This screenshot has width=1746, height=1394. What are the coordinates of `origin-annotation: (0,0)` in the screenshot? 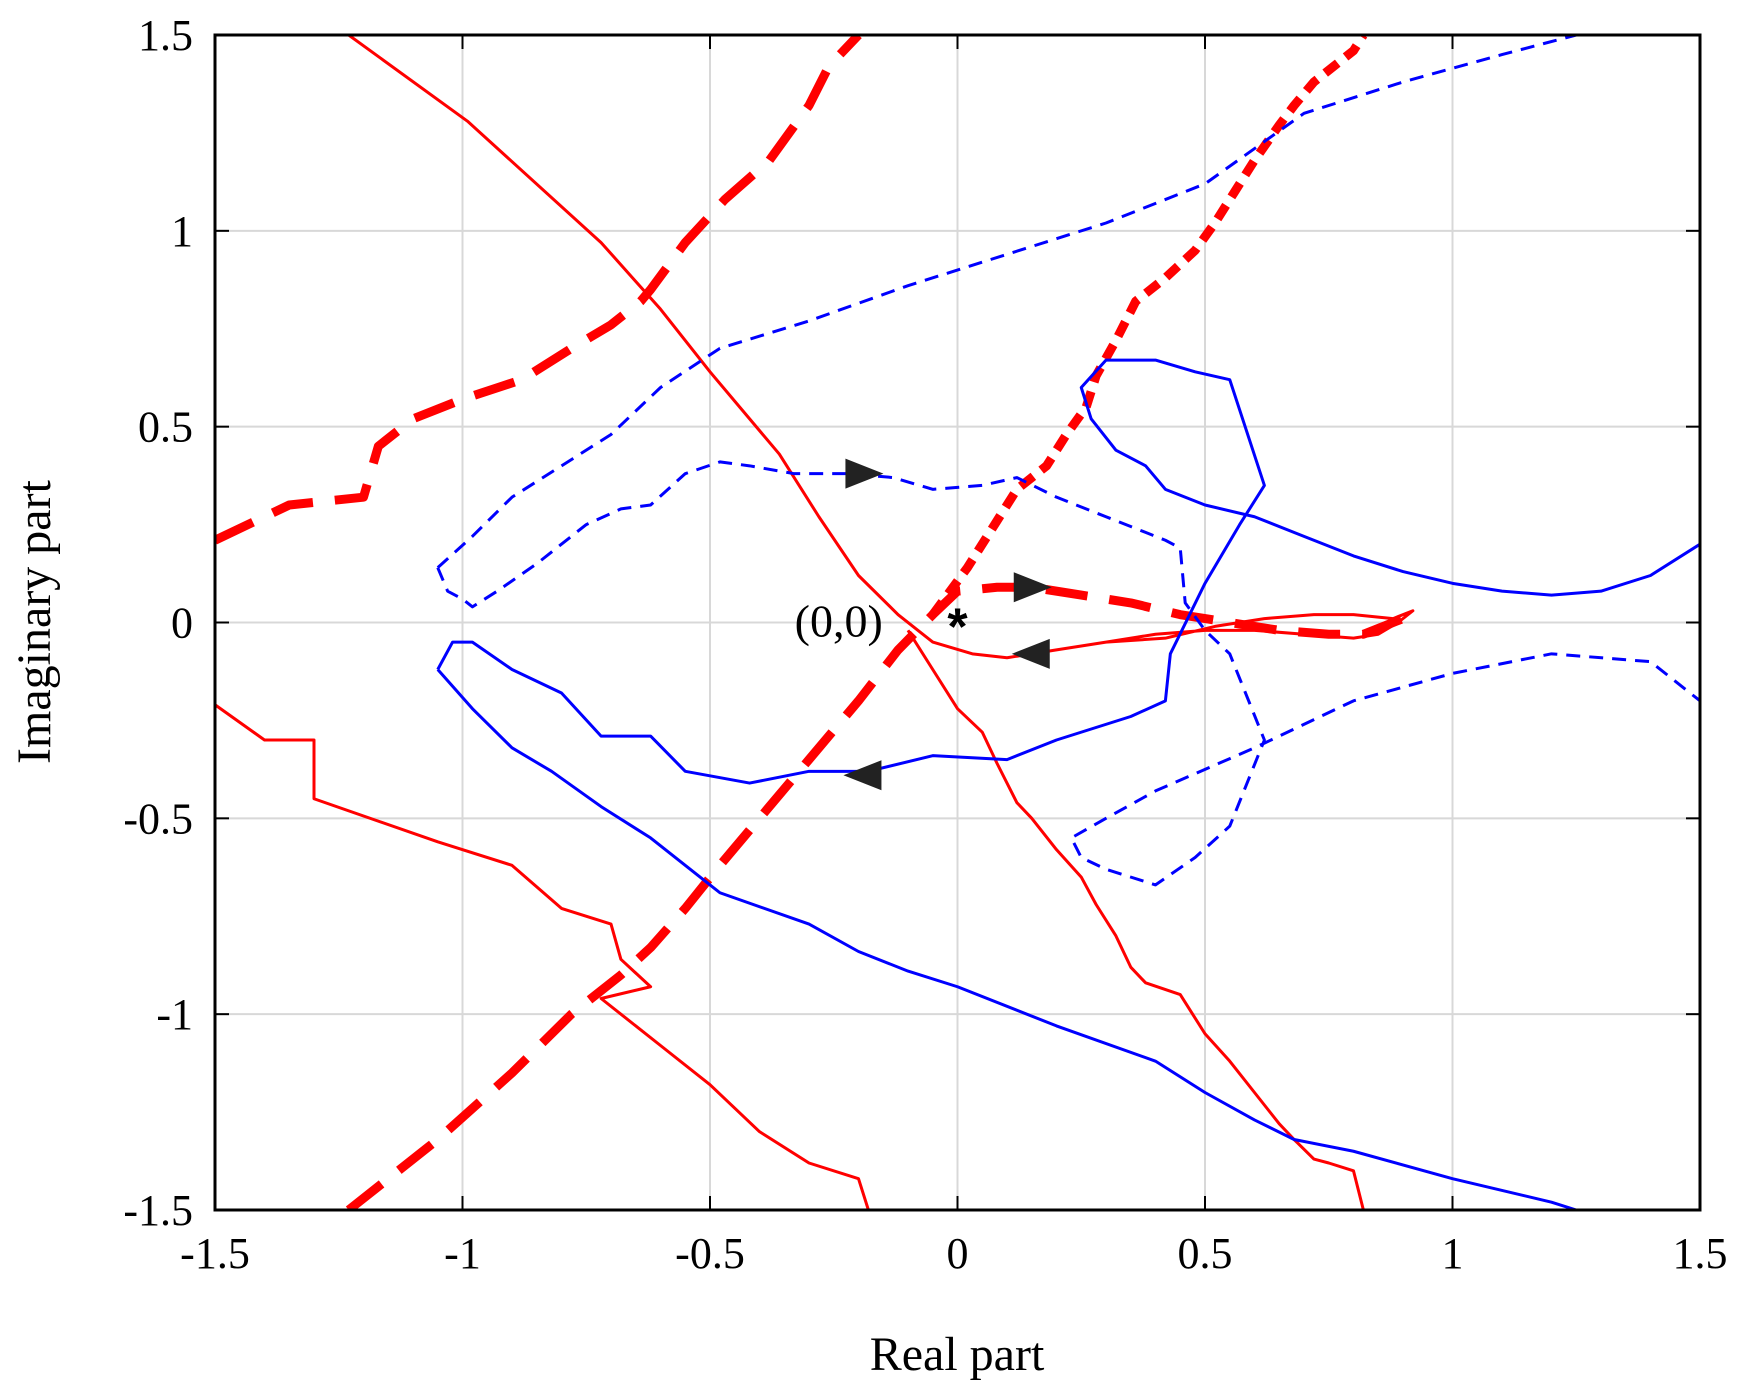 It's located at (839, 621).